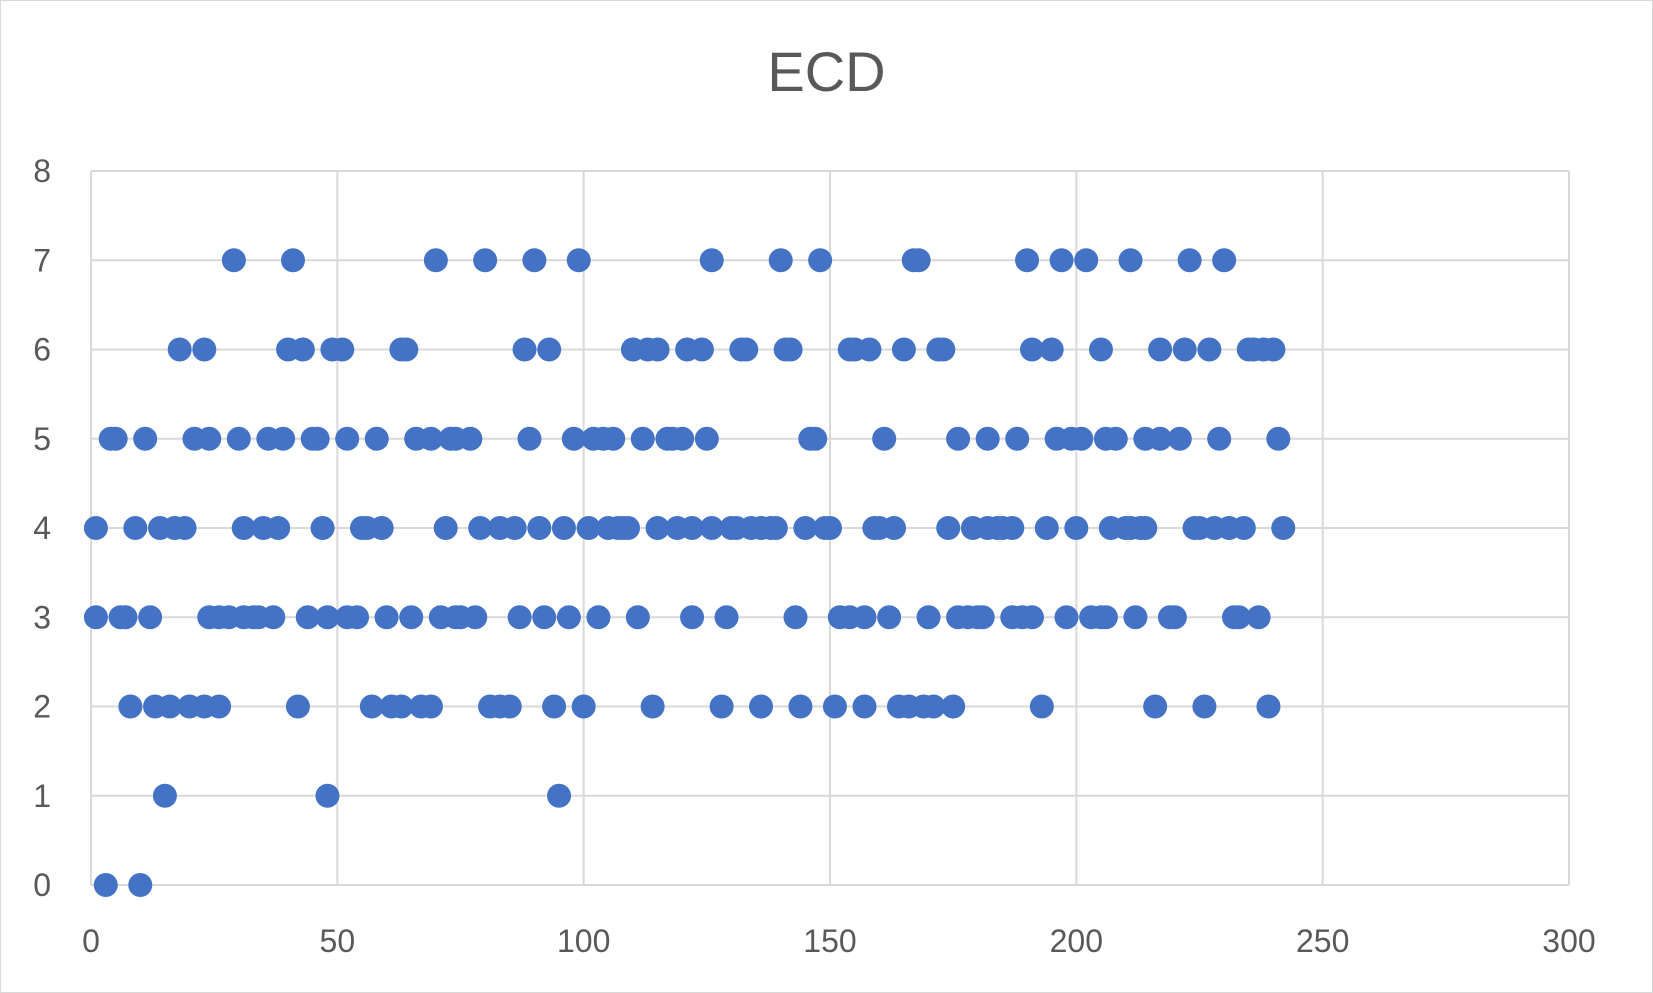 Image resolution: width=1653 pixels, height=993 pixels. What do you see at coordinates (42, 528) in the screenshot?
I see `y-tick-label: 4` at bounding box center [42, 528].